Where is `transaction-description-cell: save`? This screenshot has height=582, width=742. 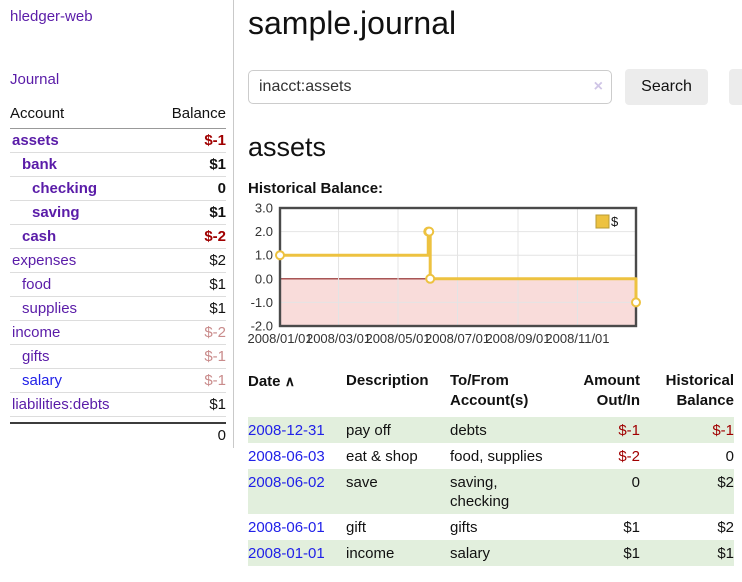
transaction-description-cell: save is located at coordinates (398, 491).